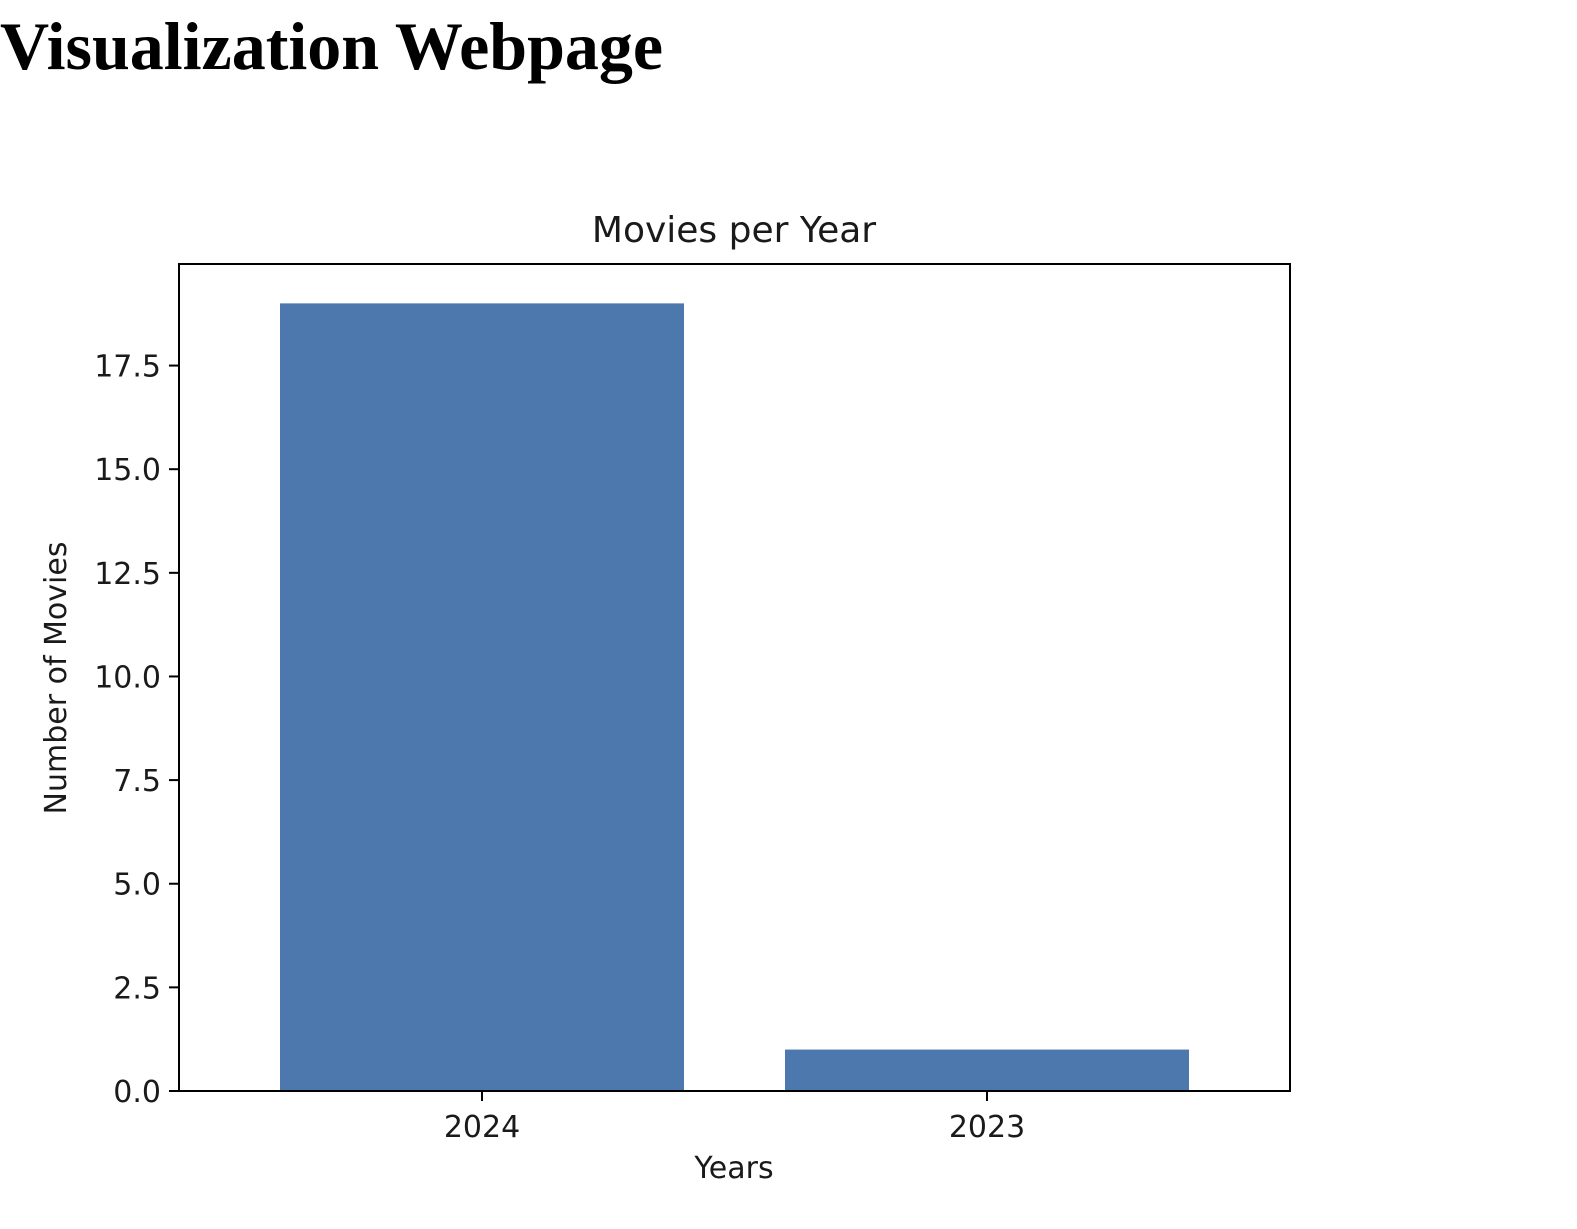 The width and height of the screenshot is (1577, 1229). Describe the element at coordinates (734, 1118) in the screenshot. I see `x-axis: 2024 2023` at that location.